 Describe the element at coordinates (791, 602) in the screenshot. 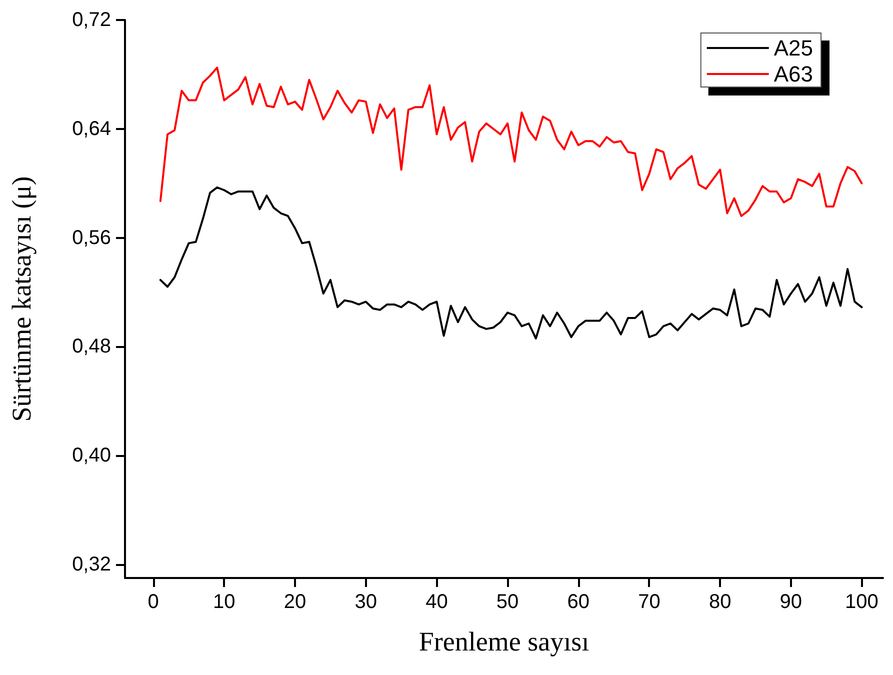

I see `x-tick-label: 90` at that location.